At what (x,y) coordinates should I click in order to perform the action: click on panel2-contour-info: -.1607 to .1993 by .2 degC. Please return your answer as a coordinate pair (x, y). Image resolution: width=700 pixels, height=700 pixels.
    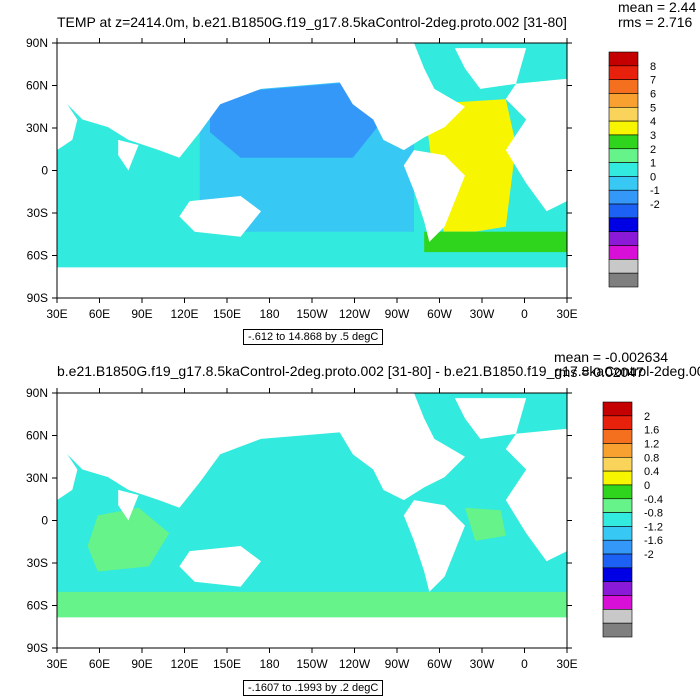
    Looking at the image, I should click on (313, 688).